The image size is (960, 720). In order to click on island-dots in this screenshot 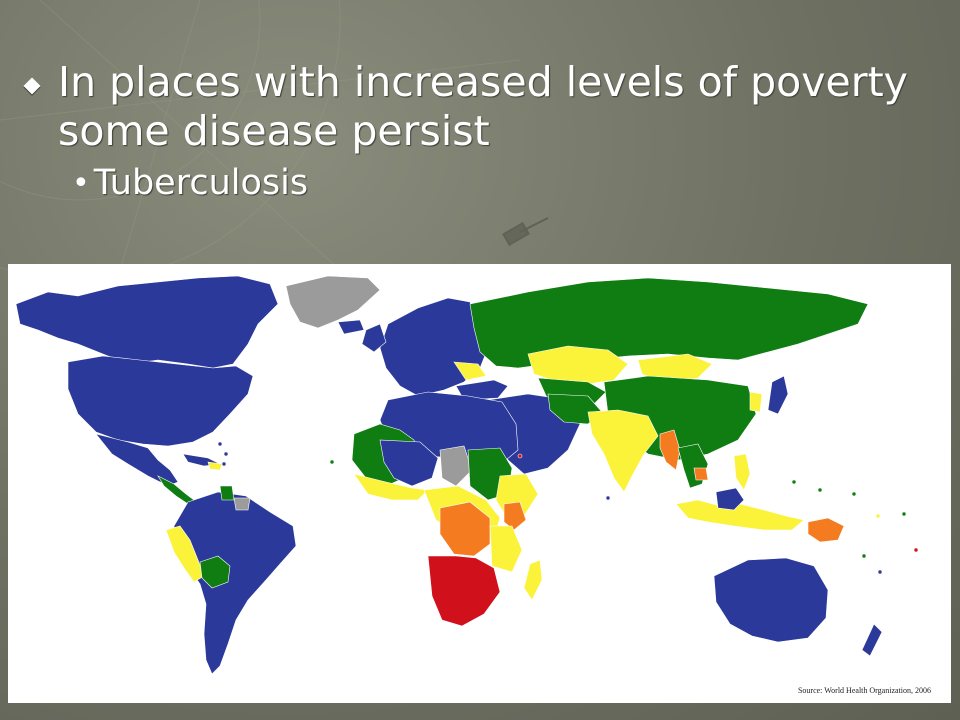, I will do `click(568, 508)`.